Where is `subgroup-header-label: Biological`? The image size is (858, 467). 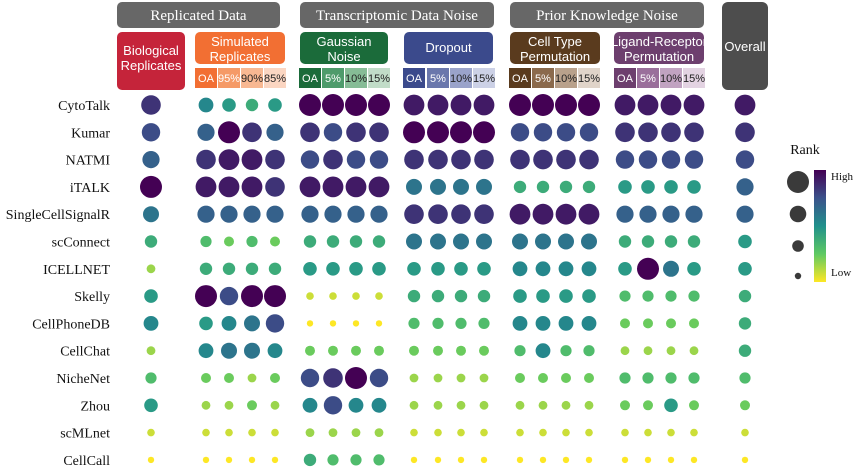 subgroup-header-label: Biological is located at coordinates (151, 50).